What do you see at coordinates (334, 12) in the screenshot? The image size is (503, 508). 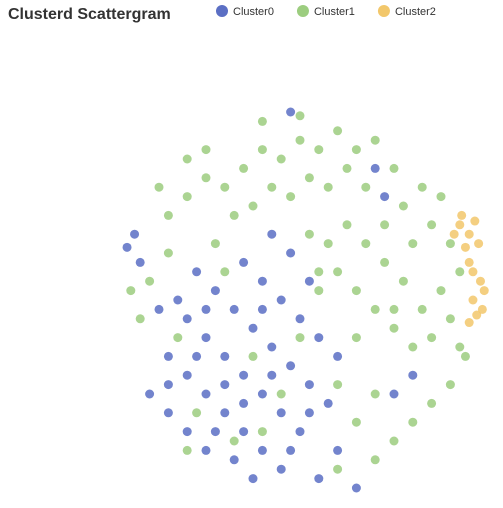 I see `legend-label: Cluster1` at bounding box center [334, 12].